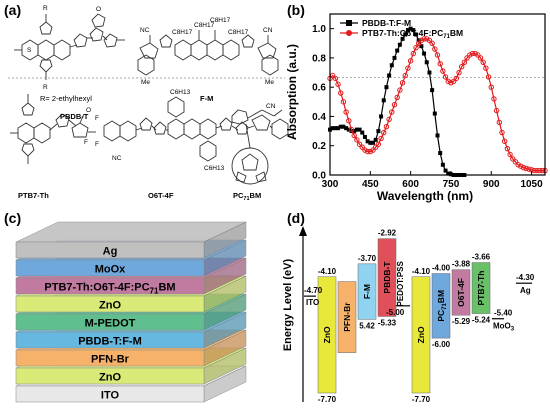 This screenshot has width=550, height=411. I want to click on fm-structure, so click(208, 53).